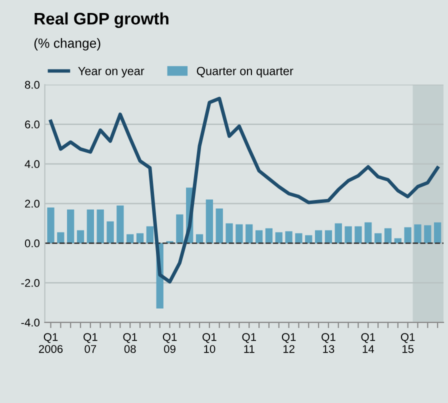 The image size is (448, 403). Describe the element at coordinates (32, 84) in the screenshot. I see `y-tick-label: 8.0` at that location.